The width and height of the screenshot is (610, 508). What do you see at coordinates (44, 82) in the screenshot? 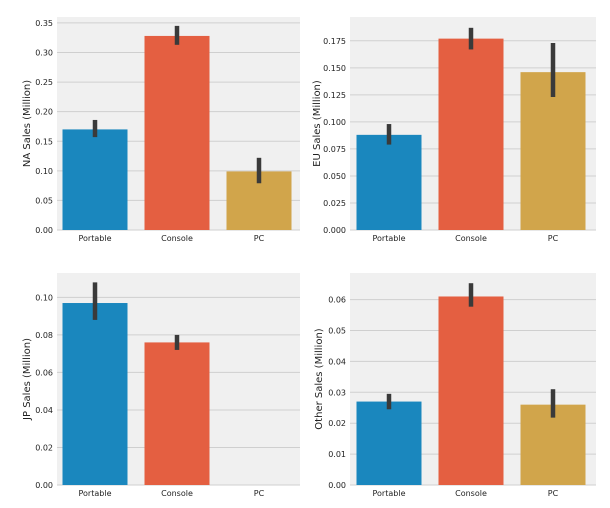
I see `y-tick-label: 0.25` at bounding box center [44, 82].